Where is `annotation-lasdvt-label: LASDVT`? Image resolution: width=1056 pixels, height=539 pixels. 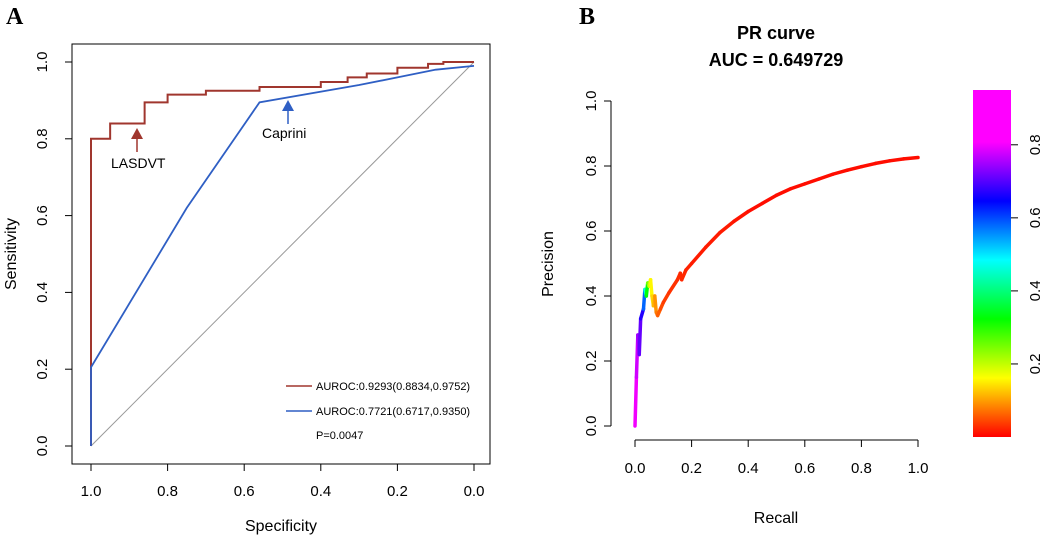 annotation-lasdvt-label: LASDVT is located at coordinates (138, 163).